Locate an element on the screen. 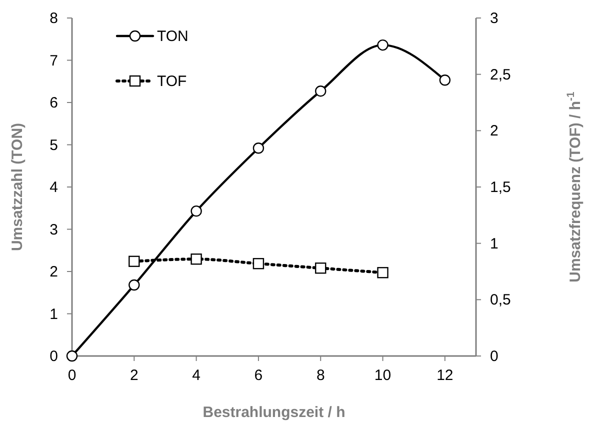 The width and height of the screenshot is (592, 425). legend-label: TOF is located at coordinates (172, 81).